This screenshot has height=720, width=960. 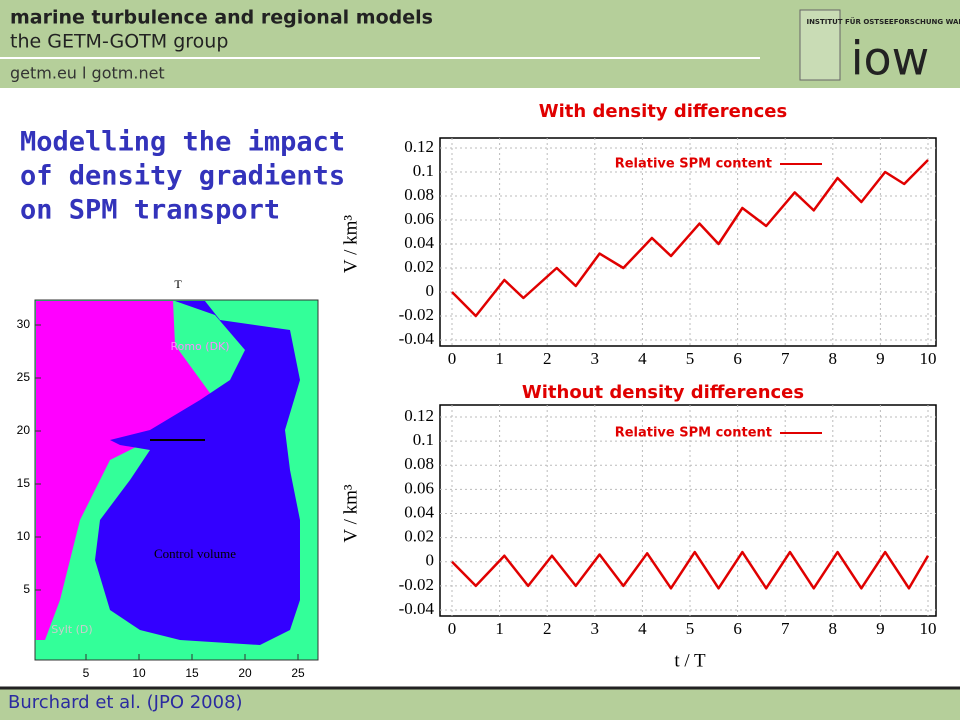 I want to click on footer-band, so click(x=480, y=704).